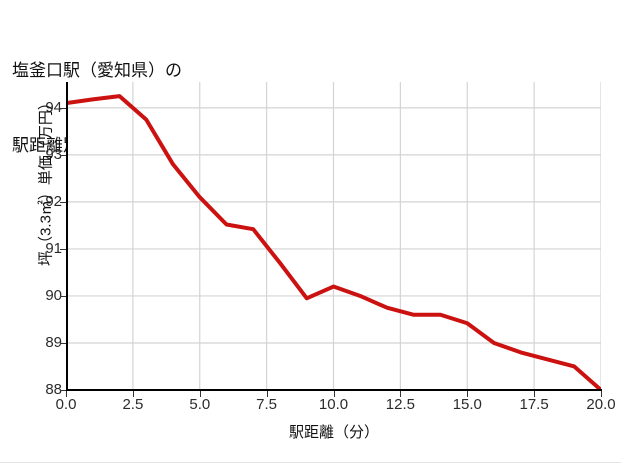  I want to click on figure-bottom-rule, so click(310, 462).